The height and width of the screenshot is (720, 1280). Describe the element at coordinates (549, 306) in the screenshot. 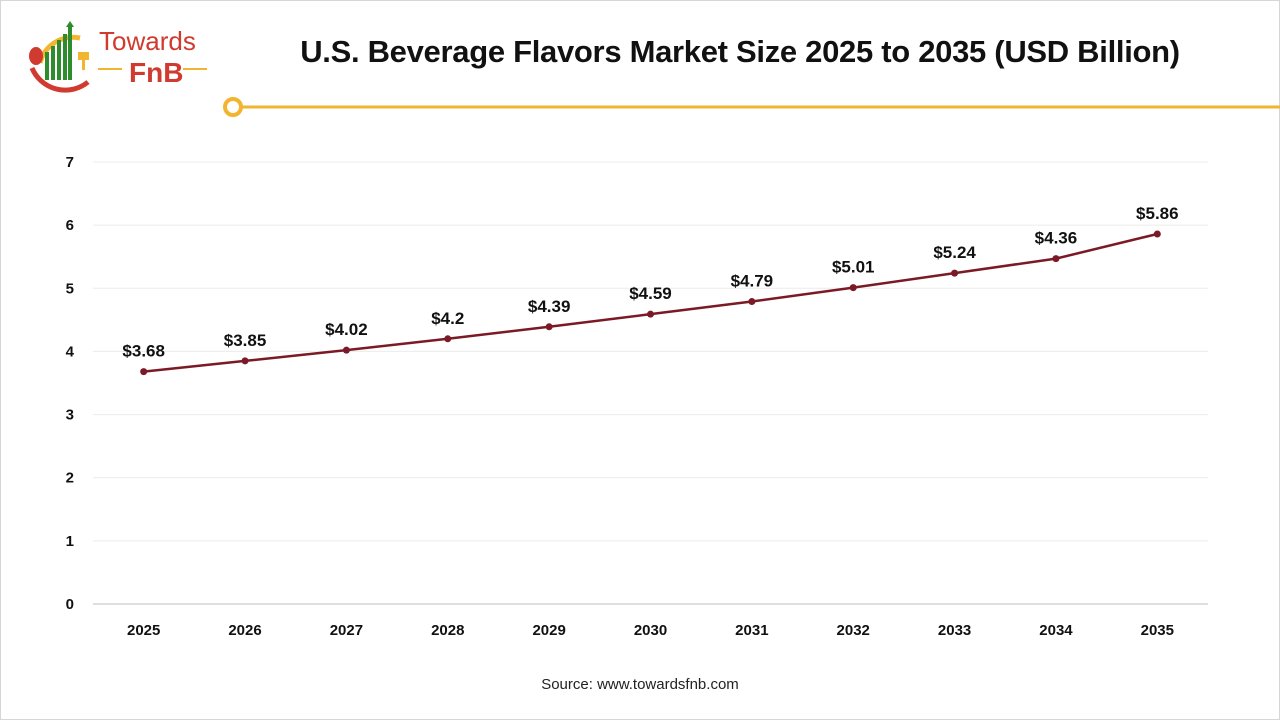

I see `data-label: $4.39` at that location.